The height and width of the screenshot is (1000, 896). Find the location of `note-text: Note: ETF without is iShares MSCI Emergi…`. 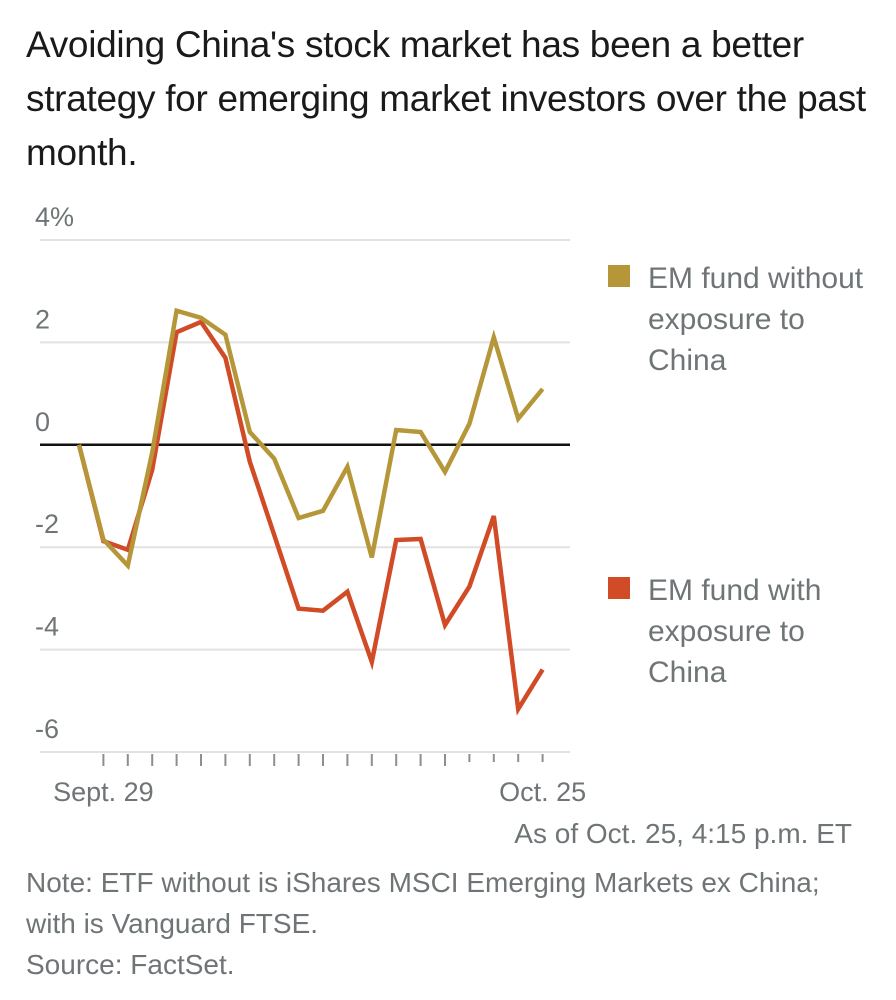

note-text: Note: ETF without is iShares MSCI Emergi… is located at coordinates (423, 903).